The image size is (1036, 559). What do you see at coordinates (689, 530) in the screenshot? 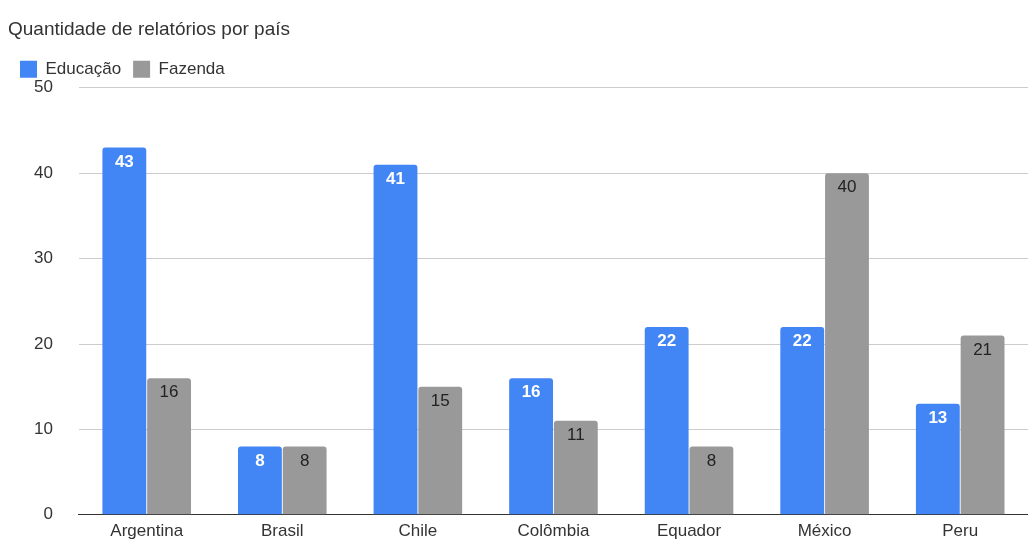
I see `x-tick-label: Equador` at bounding box center [689, 530].